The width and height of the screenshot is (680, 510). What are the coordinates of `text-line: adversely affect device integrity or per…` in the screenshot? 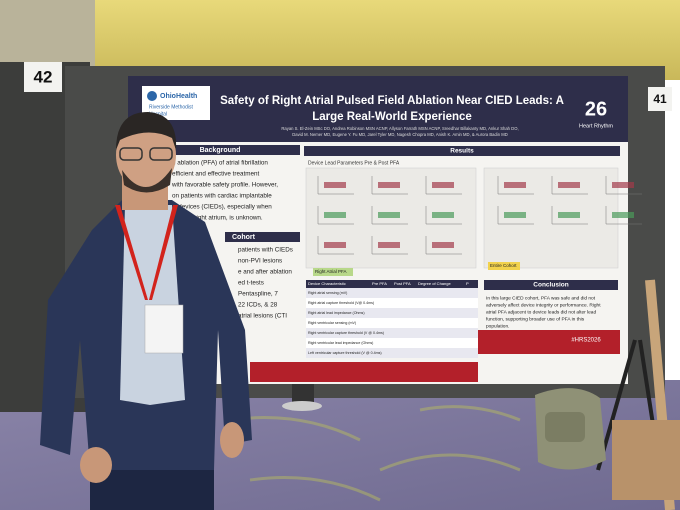 It's located at (543, 305).